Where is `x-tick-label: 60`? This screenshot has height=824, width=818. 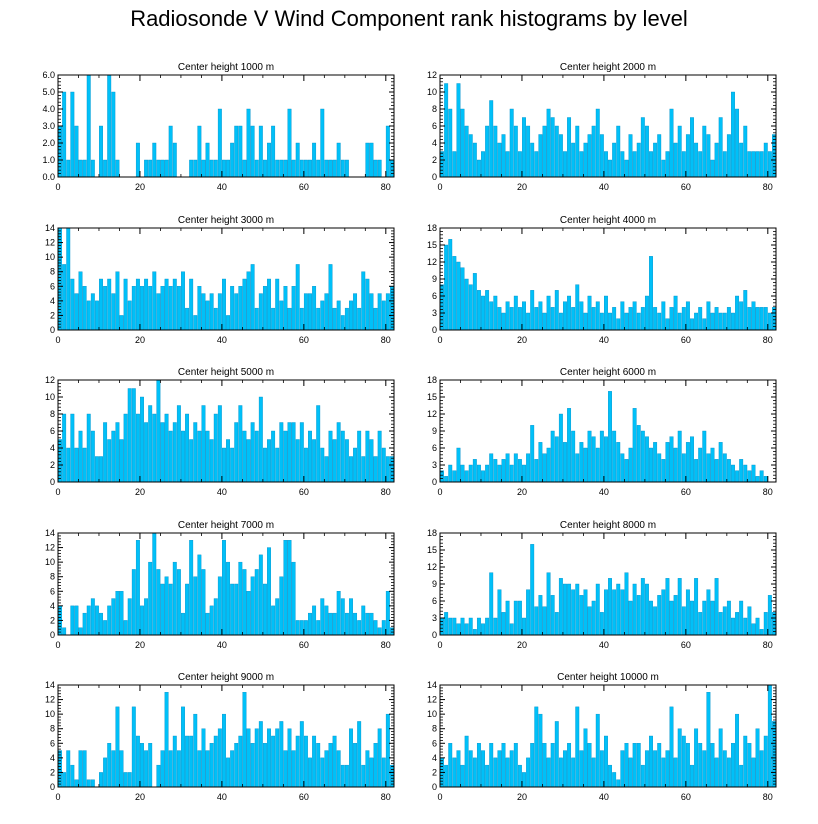
x-tick-label: 60 is located at coordinates (686, 797).